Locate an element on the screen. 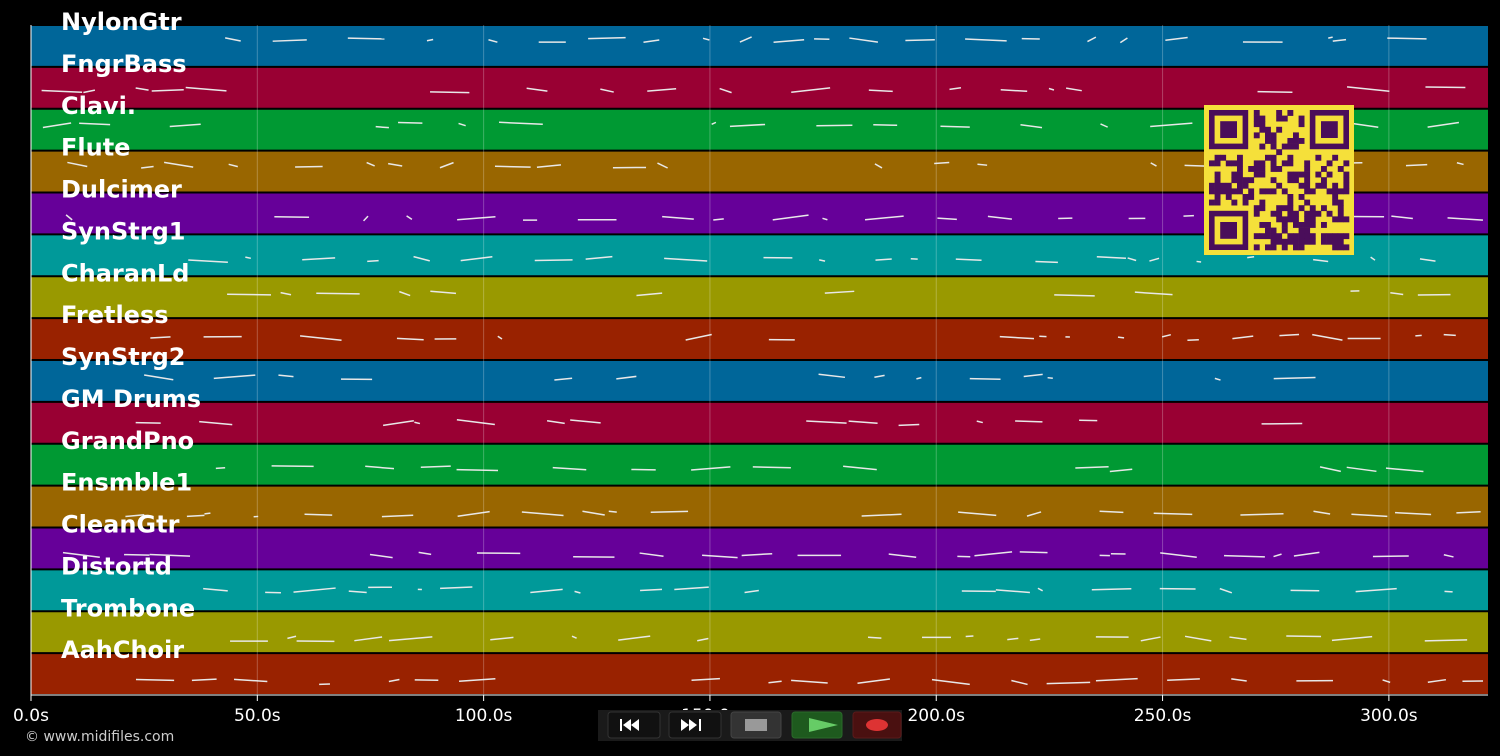  play-button is located at coordinates (817, 725).